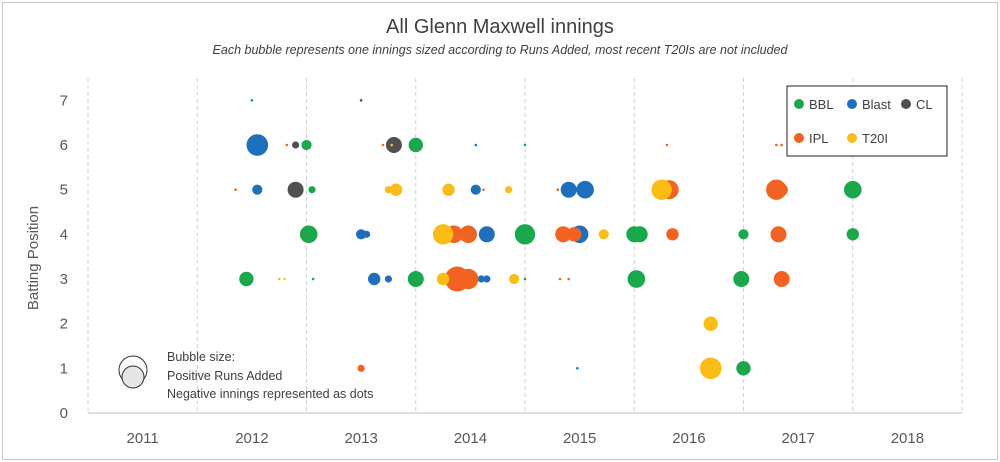 The height and width of the screenshot is (462, 1000). Describe the element at coordinates (64, 145) in the screenshot. I see `y-tick-label: 6` at that location.